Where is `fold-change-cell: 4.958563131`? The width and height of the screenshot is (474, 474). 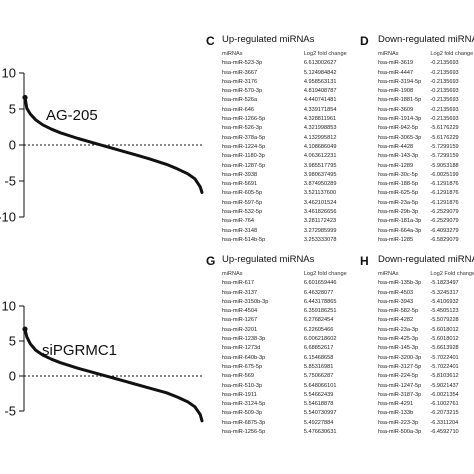 fold-change-cell: 4.958563131 is located at coordinates (320, 81).